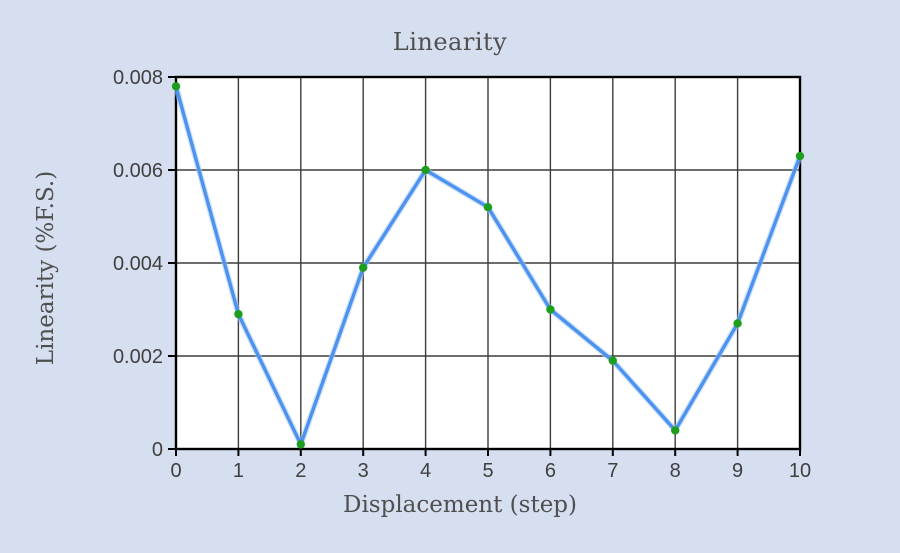  I want to click on chart-title: Linearity, so click(450, 42).